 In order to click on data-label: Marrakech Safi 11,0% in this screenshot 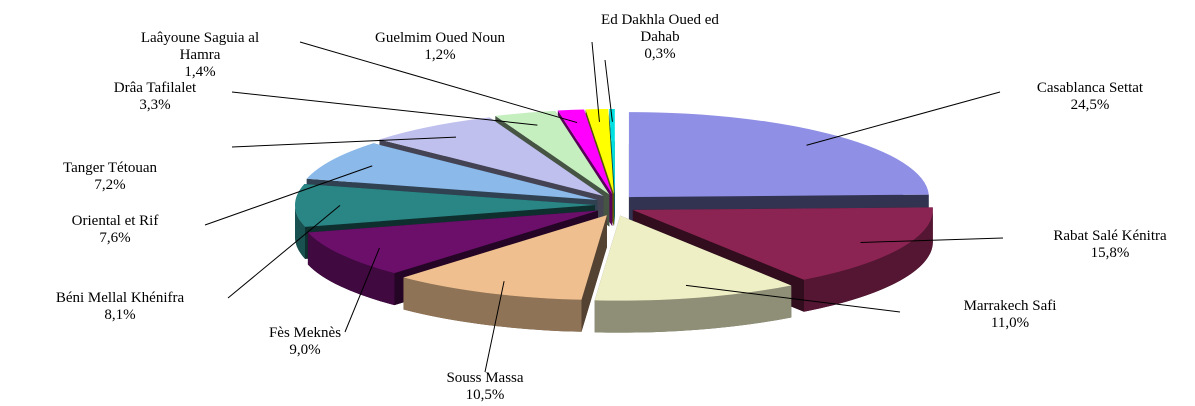, I will do `click(1010, 315)`.